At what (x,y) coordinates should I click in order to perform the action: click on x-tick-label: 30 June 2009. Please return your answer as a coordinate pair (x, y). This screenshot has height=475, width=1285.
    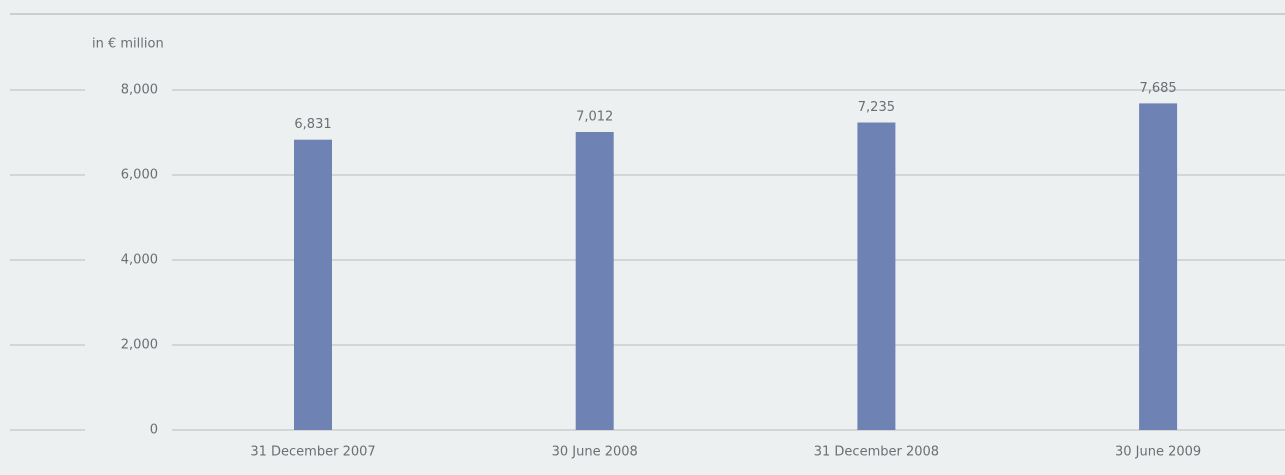
    Looking at the image, I should click on (1158, 452).